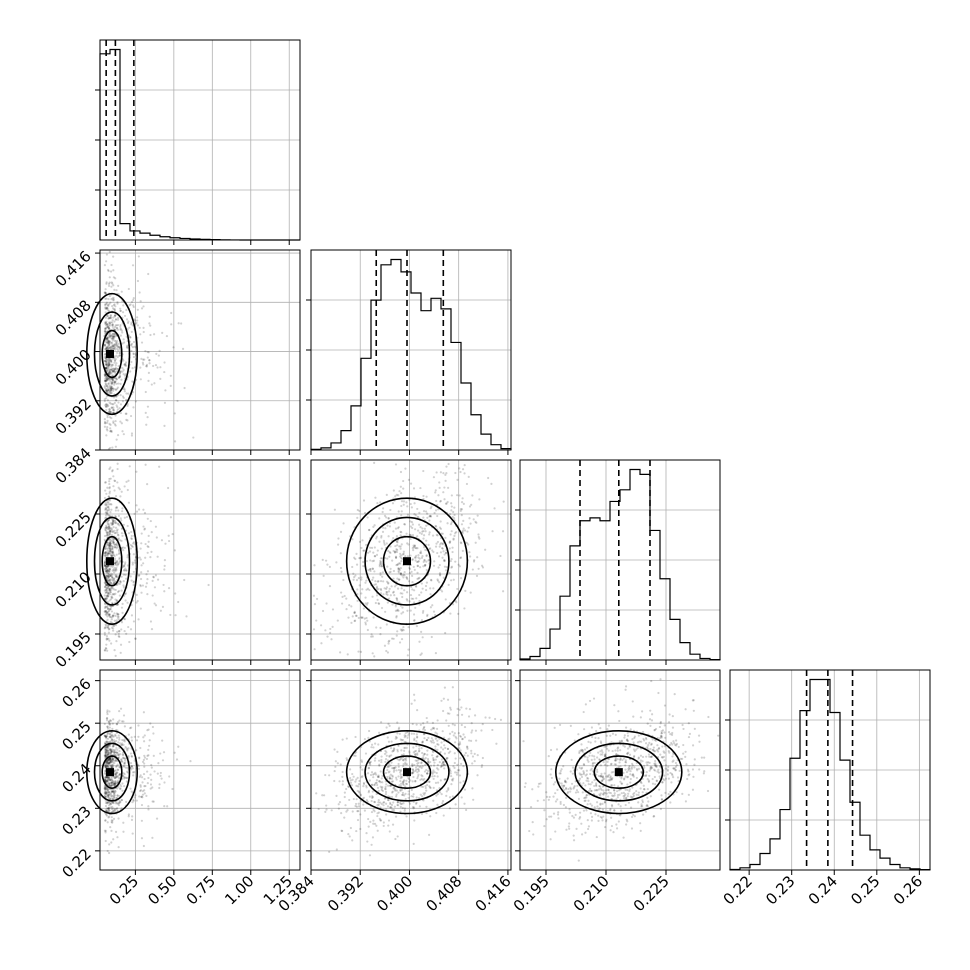  What do you see at coordinates (73, 416) in the screenshot?
I see `y-tick-label: 0.392` at bounding box center [73, 416].